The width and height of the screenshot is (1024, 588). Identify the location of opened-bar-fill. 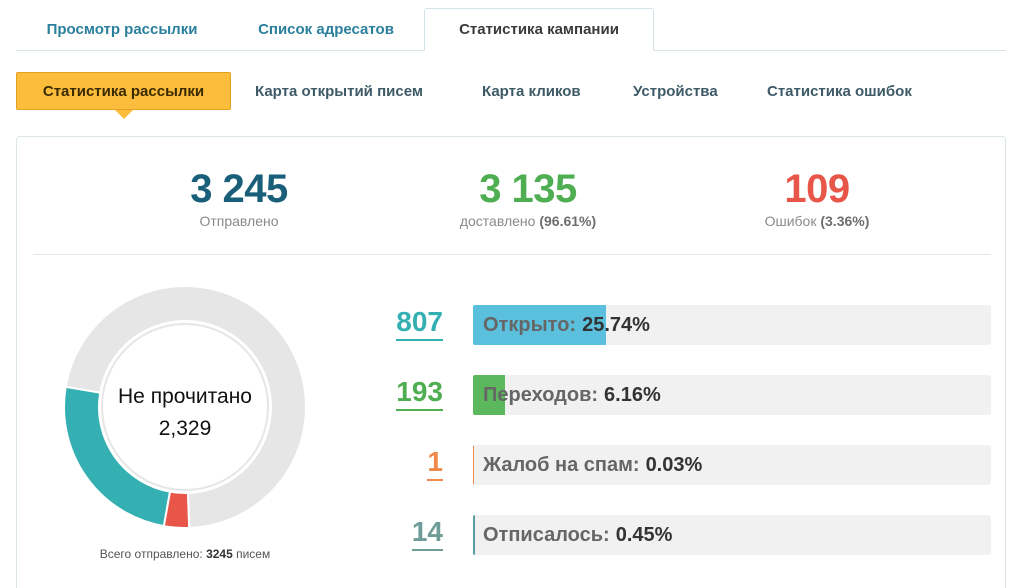
(540, 325).